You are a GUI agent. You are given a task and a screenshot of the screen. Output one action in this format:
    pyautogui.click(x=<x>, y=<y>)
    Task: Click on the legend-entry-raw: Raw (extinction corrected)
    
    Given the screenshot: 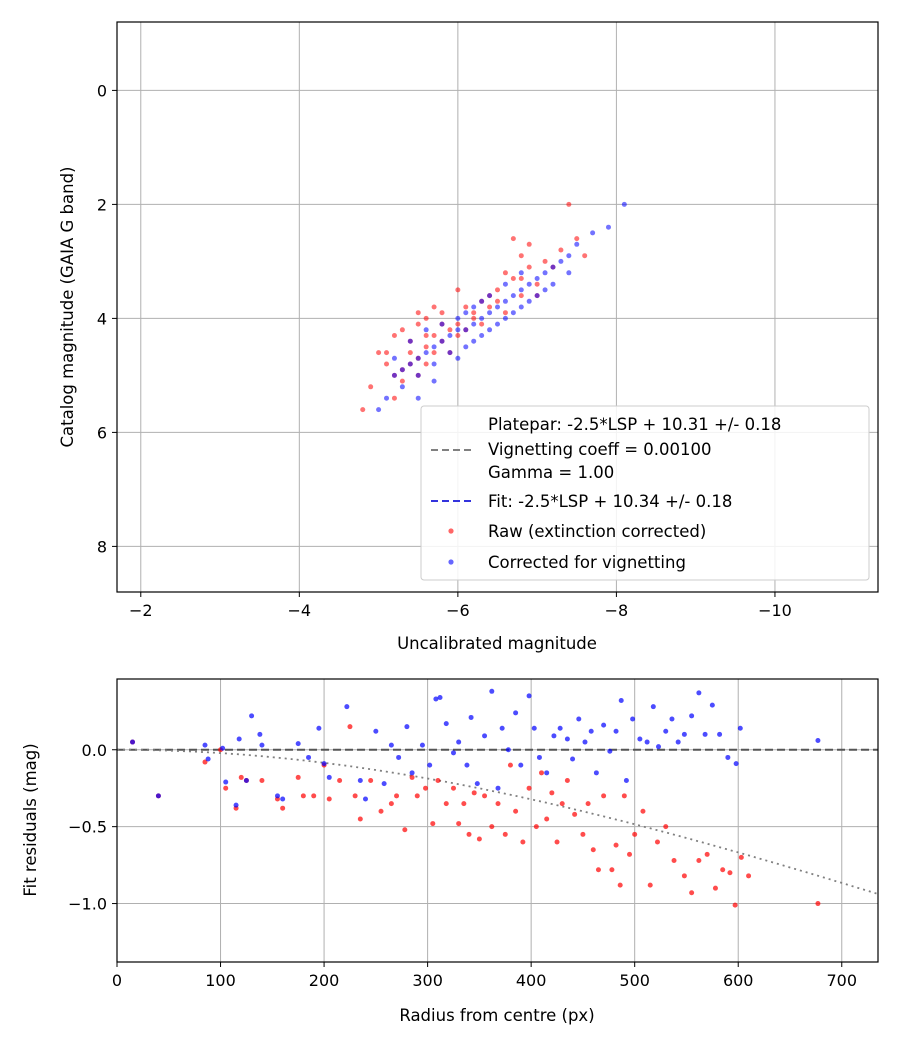 What is the action you would take?
    pyautogui.click(x=597, y=531)
    